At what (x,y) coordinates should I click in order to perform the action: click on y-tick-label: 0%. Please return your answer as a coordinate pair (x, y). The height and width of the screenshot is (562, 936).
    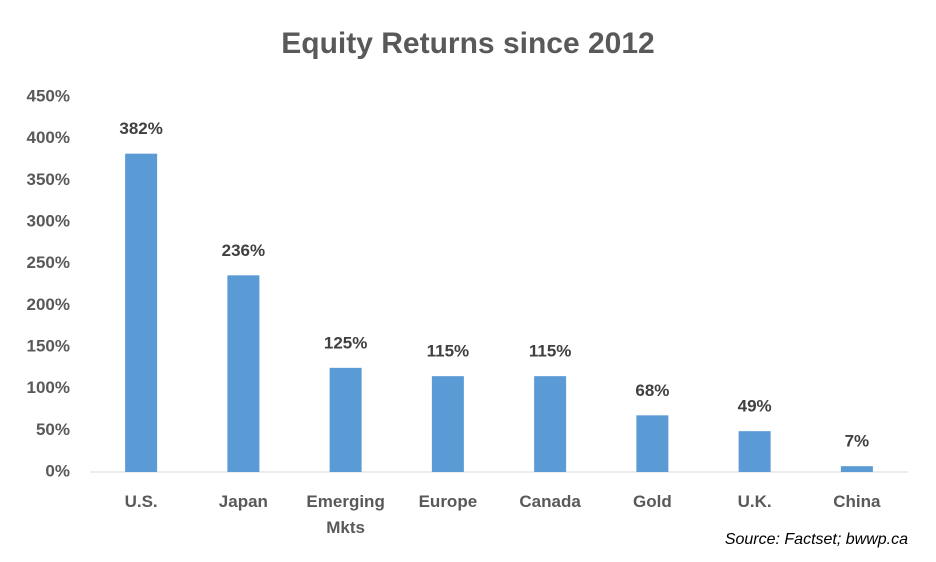
    Looking at the image, I should click on (57, 470).